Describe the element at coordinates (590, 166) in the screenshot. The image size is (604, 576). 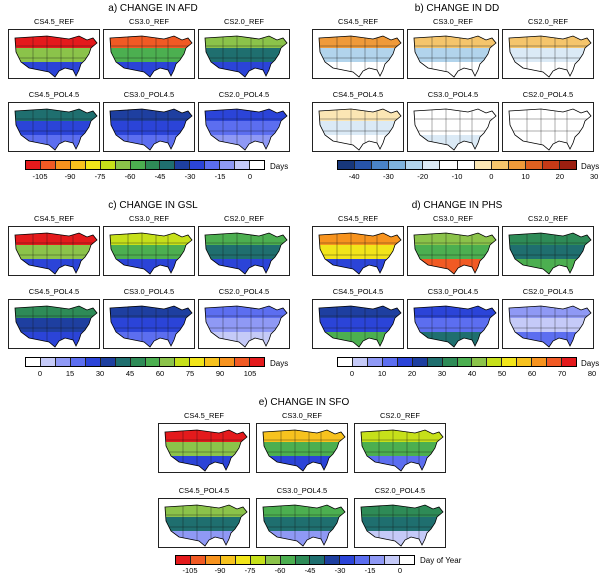
I see `colorbar-unit: Days` at that location.